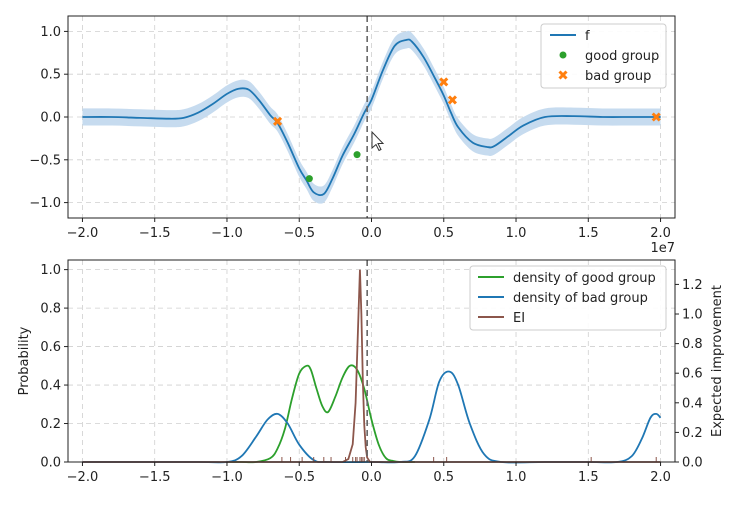  What do you see at coordinates (50, 463) in the screenshot?
I see `bottom-y-tick-label: 0.0` at bounding box center [50, 463].